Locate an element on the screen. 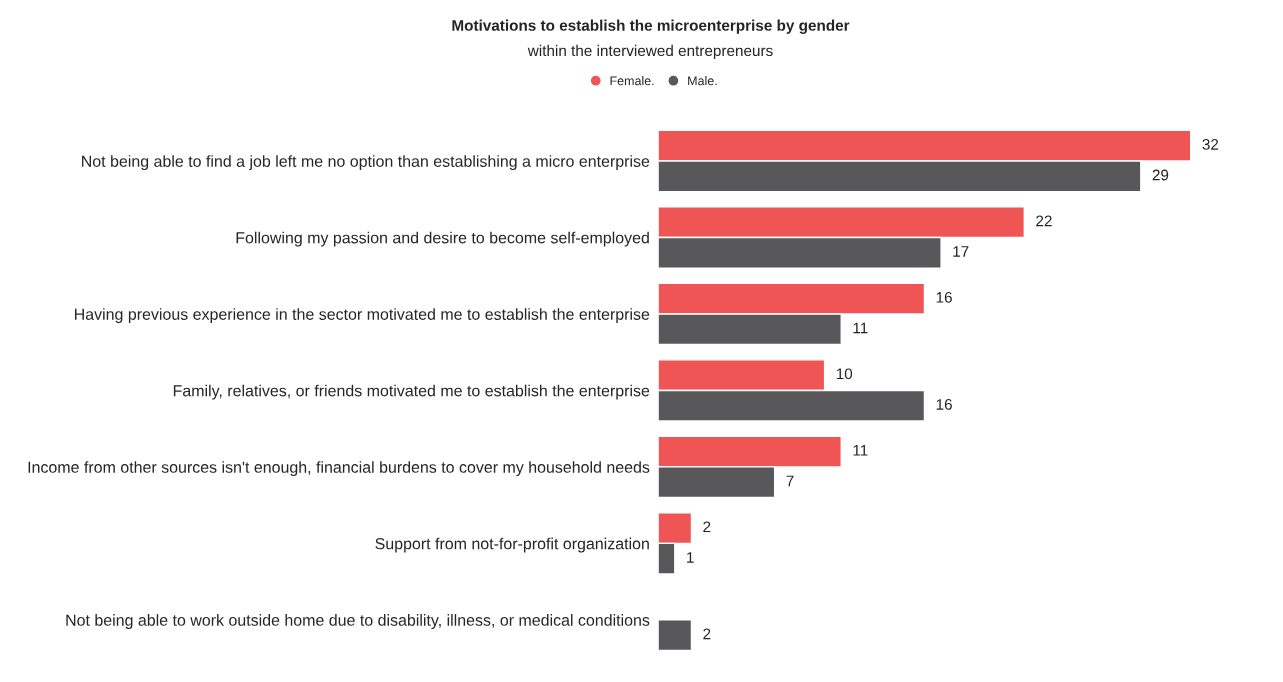  data-label: 1 is located at coordinates (690, 557).